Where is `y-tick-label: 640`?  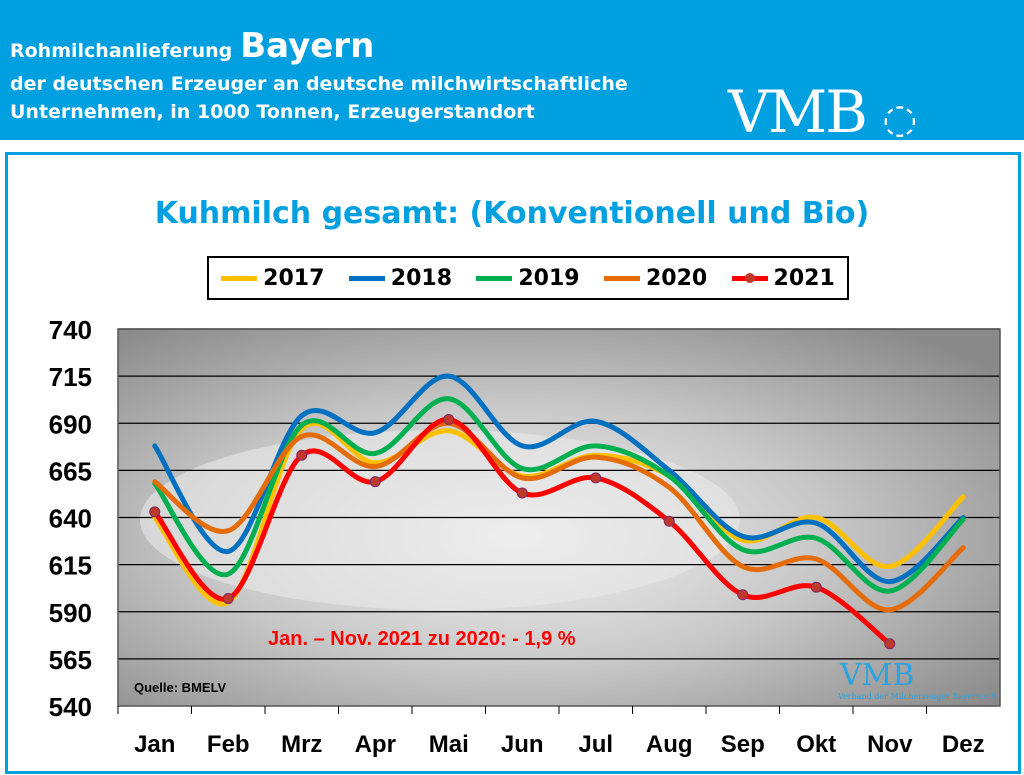 y-tick-label: 640 is located at coordinates (70, 519).